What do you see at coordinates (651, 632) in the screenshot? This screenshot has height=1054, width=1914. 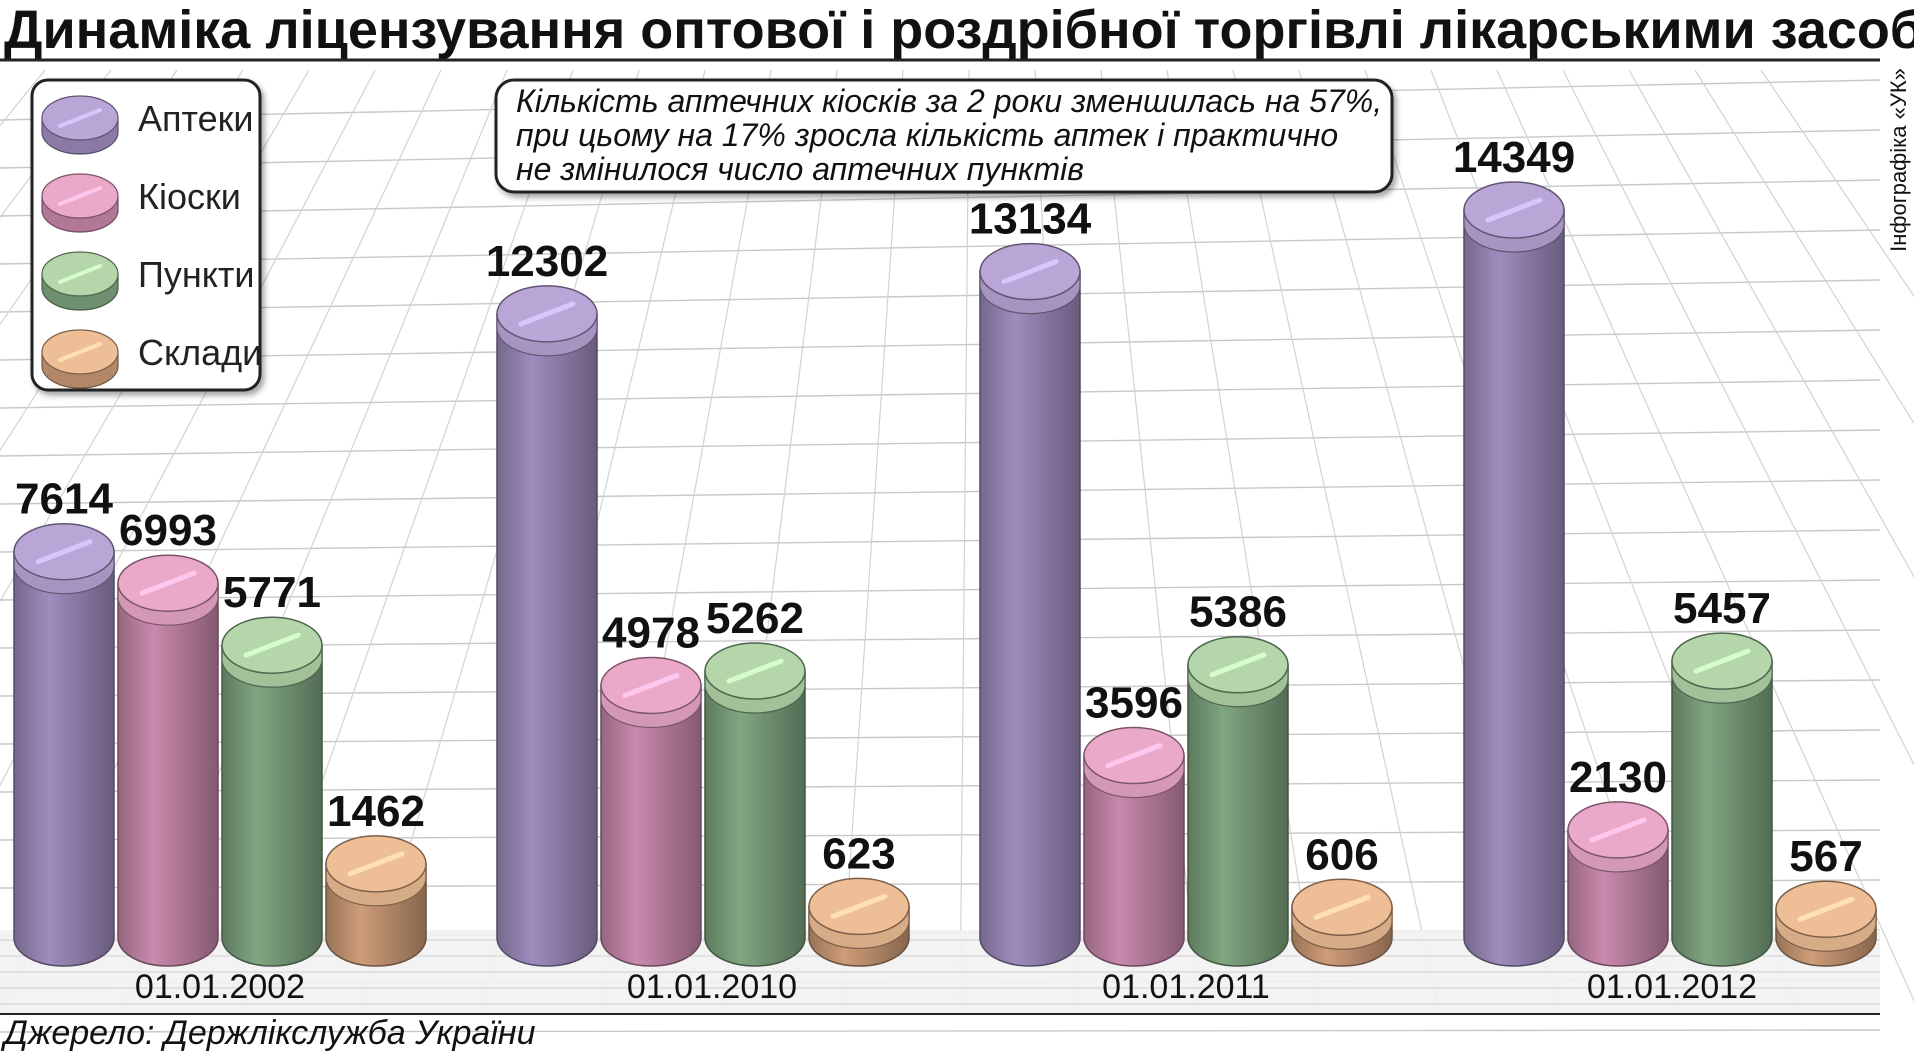 I see `value-label: 4978` at bounding box center [651, 632].